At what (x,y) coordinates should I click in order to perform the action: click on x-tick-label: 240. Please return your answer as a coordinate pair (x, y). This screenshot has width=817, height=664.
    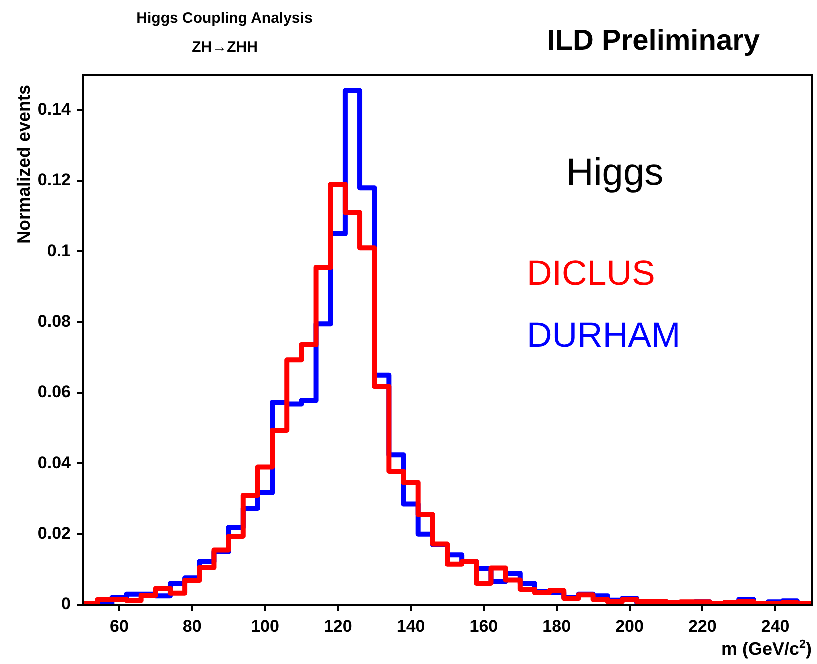
    Looking at the image, I should click on (775, 626).